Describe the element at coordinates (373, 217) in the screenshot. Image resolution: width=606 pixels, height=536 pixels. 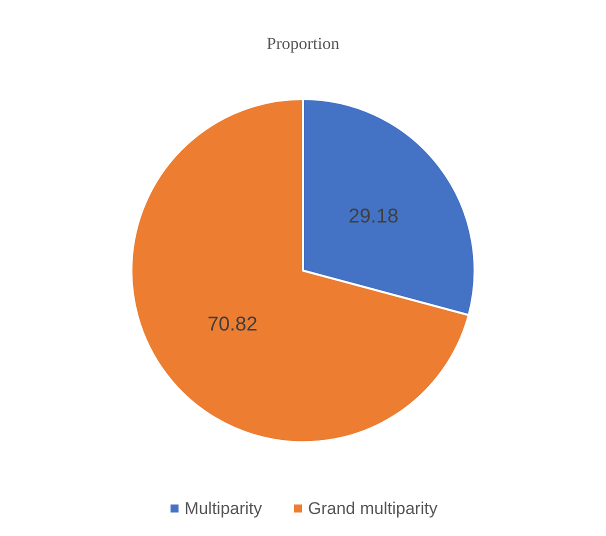
I see `data-label: 29.18` at that location.